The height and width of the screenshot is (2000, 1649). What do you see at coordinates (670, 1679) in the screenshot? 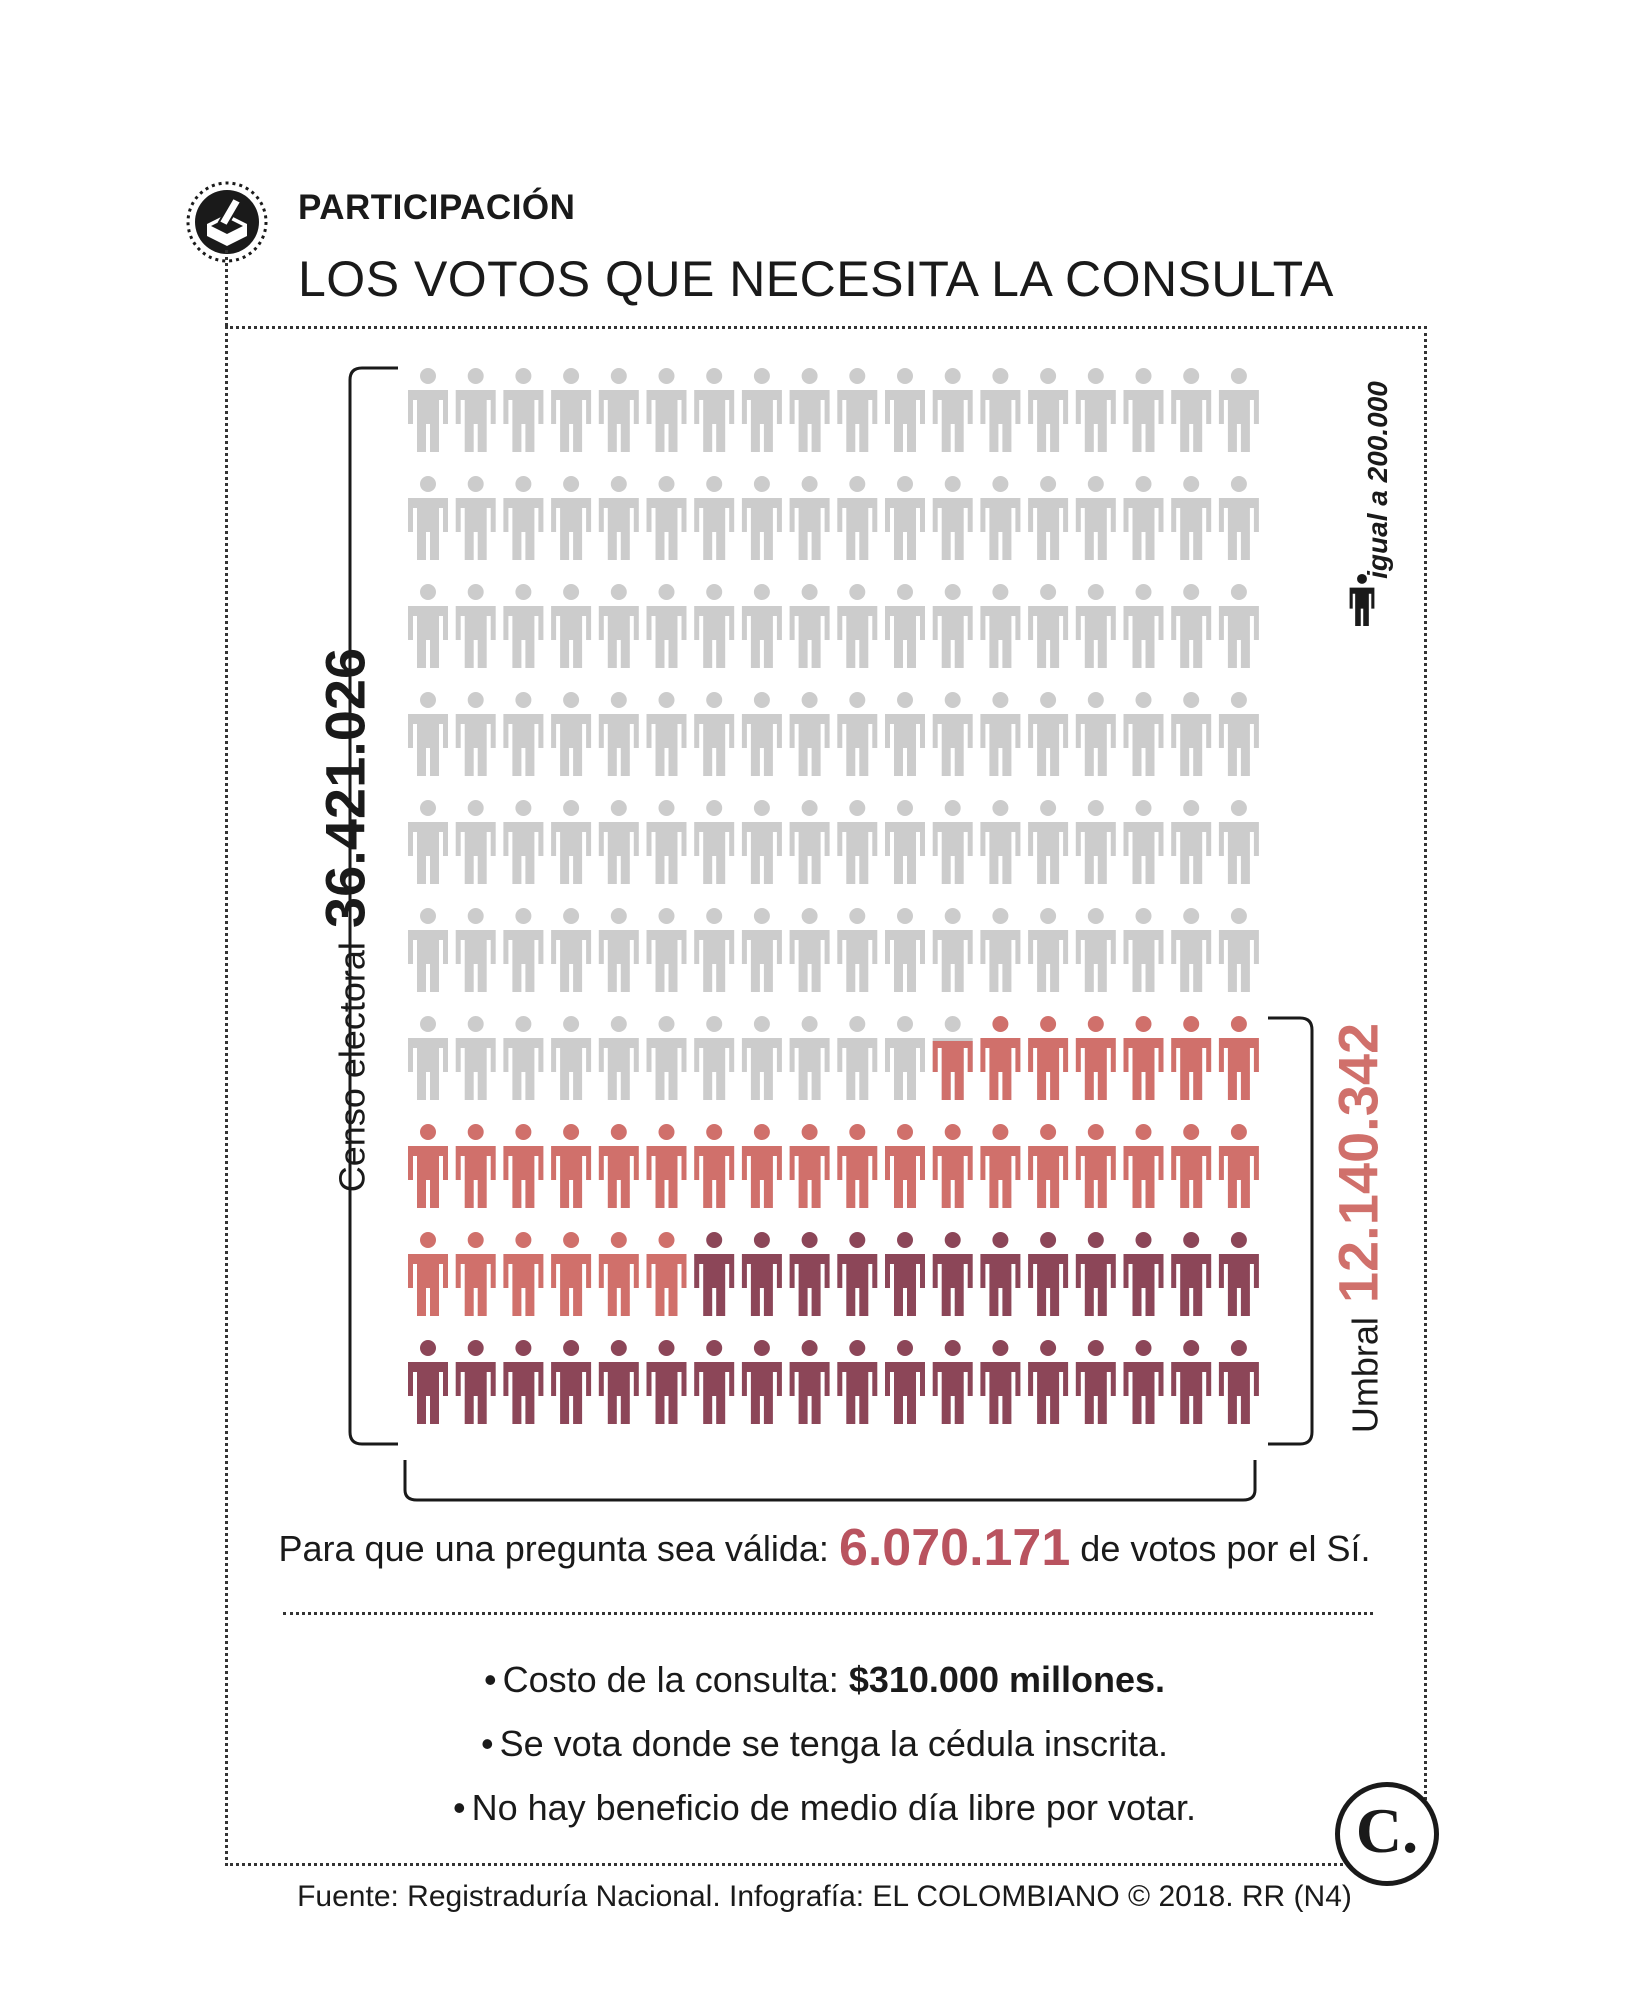
I see `cost-prefix: Costo de la consulta:` at bounding box center [670, 1679].